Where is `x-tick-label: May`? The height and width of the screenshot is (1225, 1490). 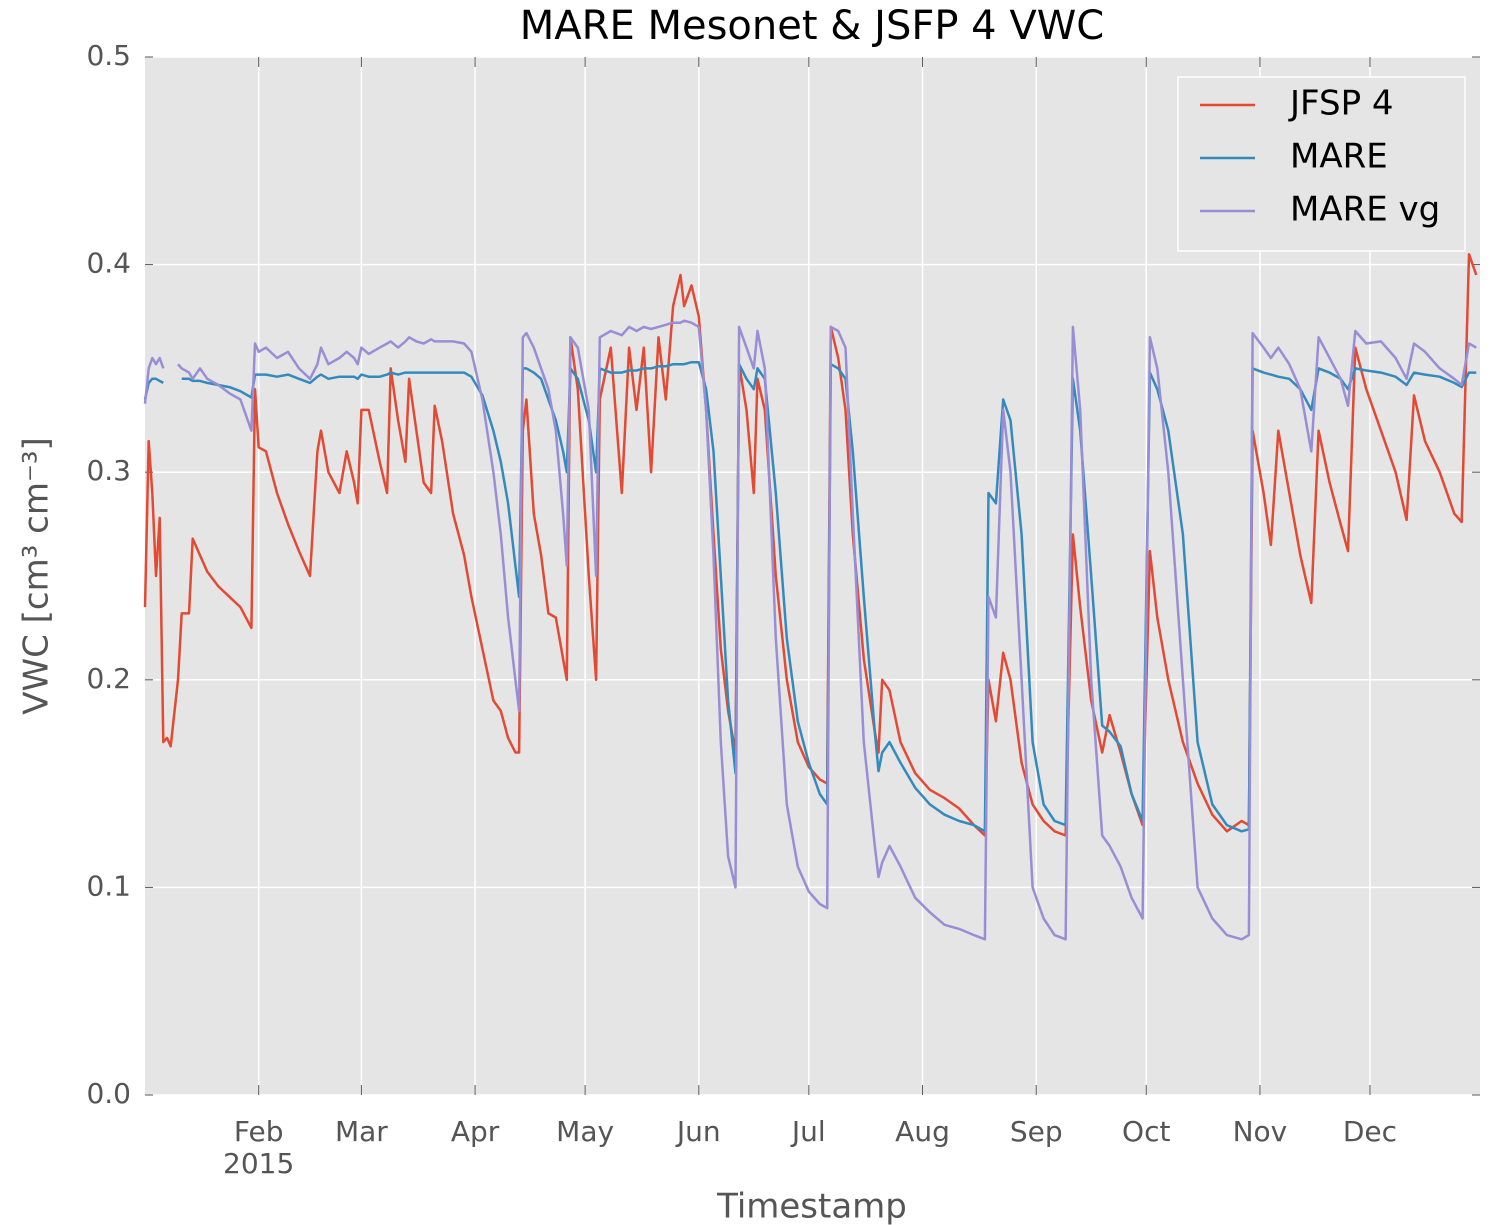 x-tick-label: May is located at coordinates (585, 1131).